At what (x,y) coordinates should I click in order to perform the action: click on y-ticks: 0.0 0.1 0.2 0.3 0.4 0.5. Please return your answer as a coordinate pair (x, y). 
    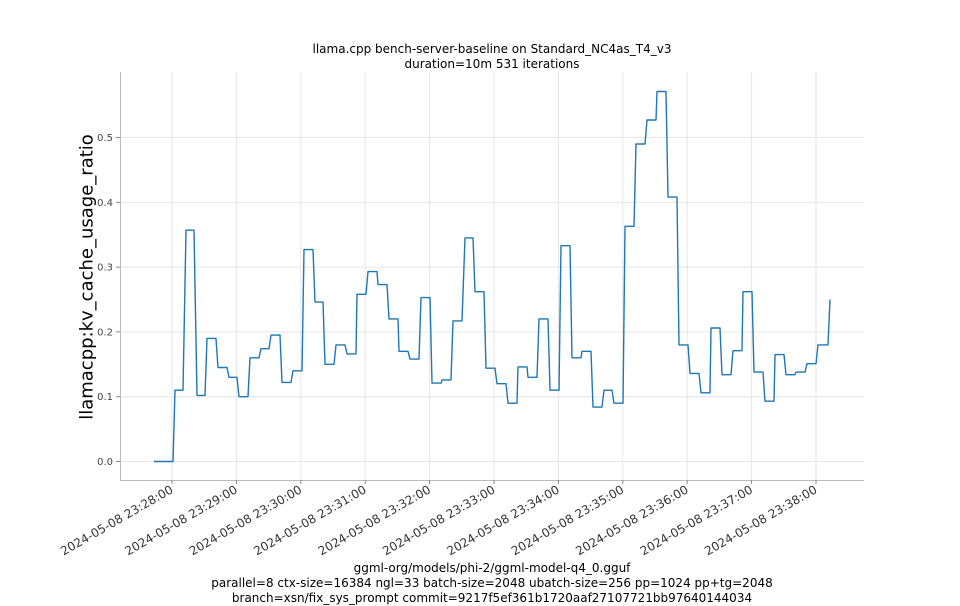
    Looking at the image, I should click on (108, 300).